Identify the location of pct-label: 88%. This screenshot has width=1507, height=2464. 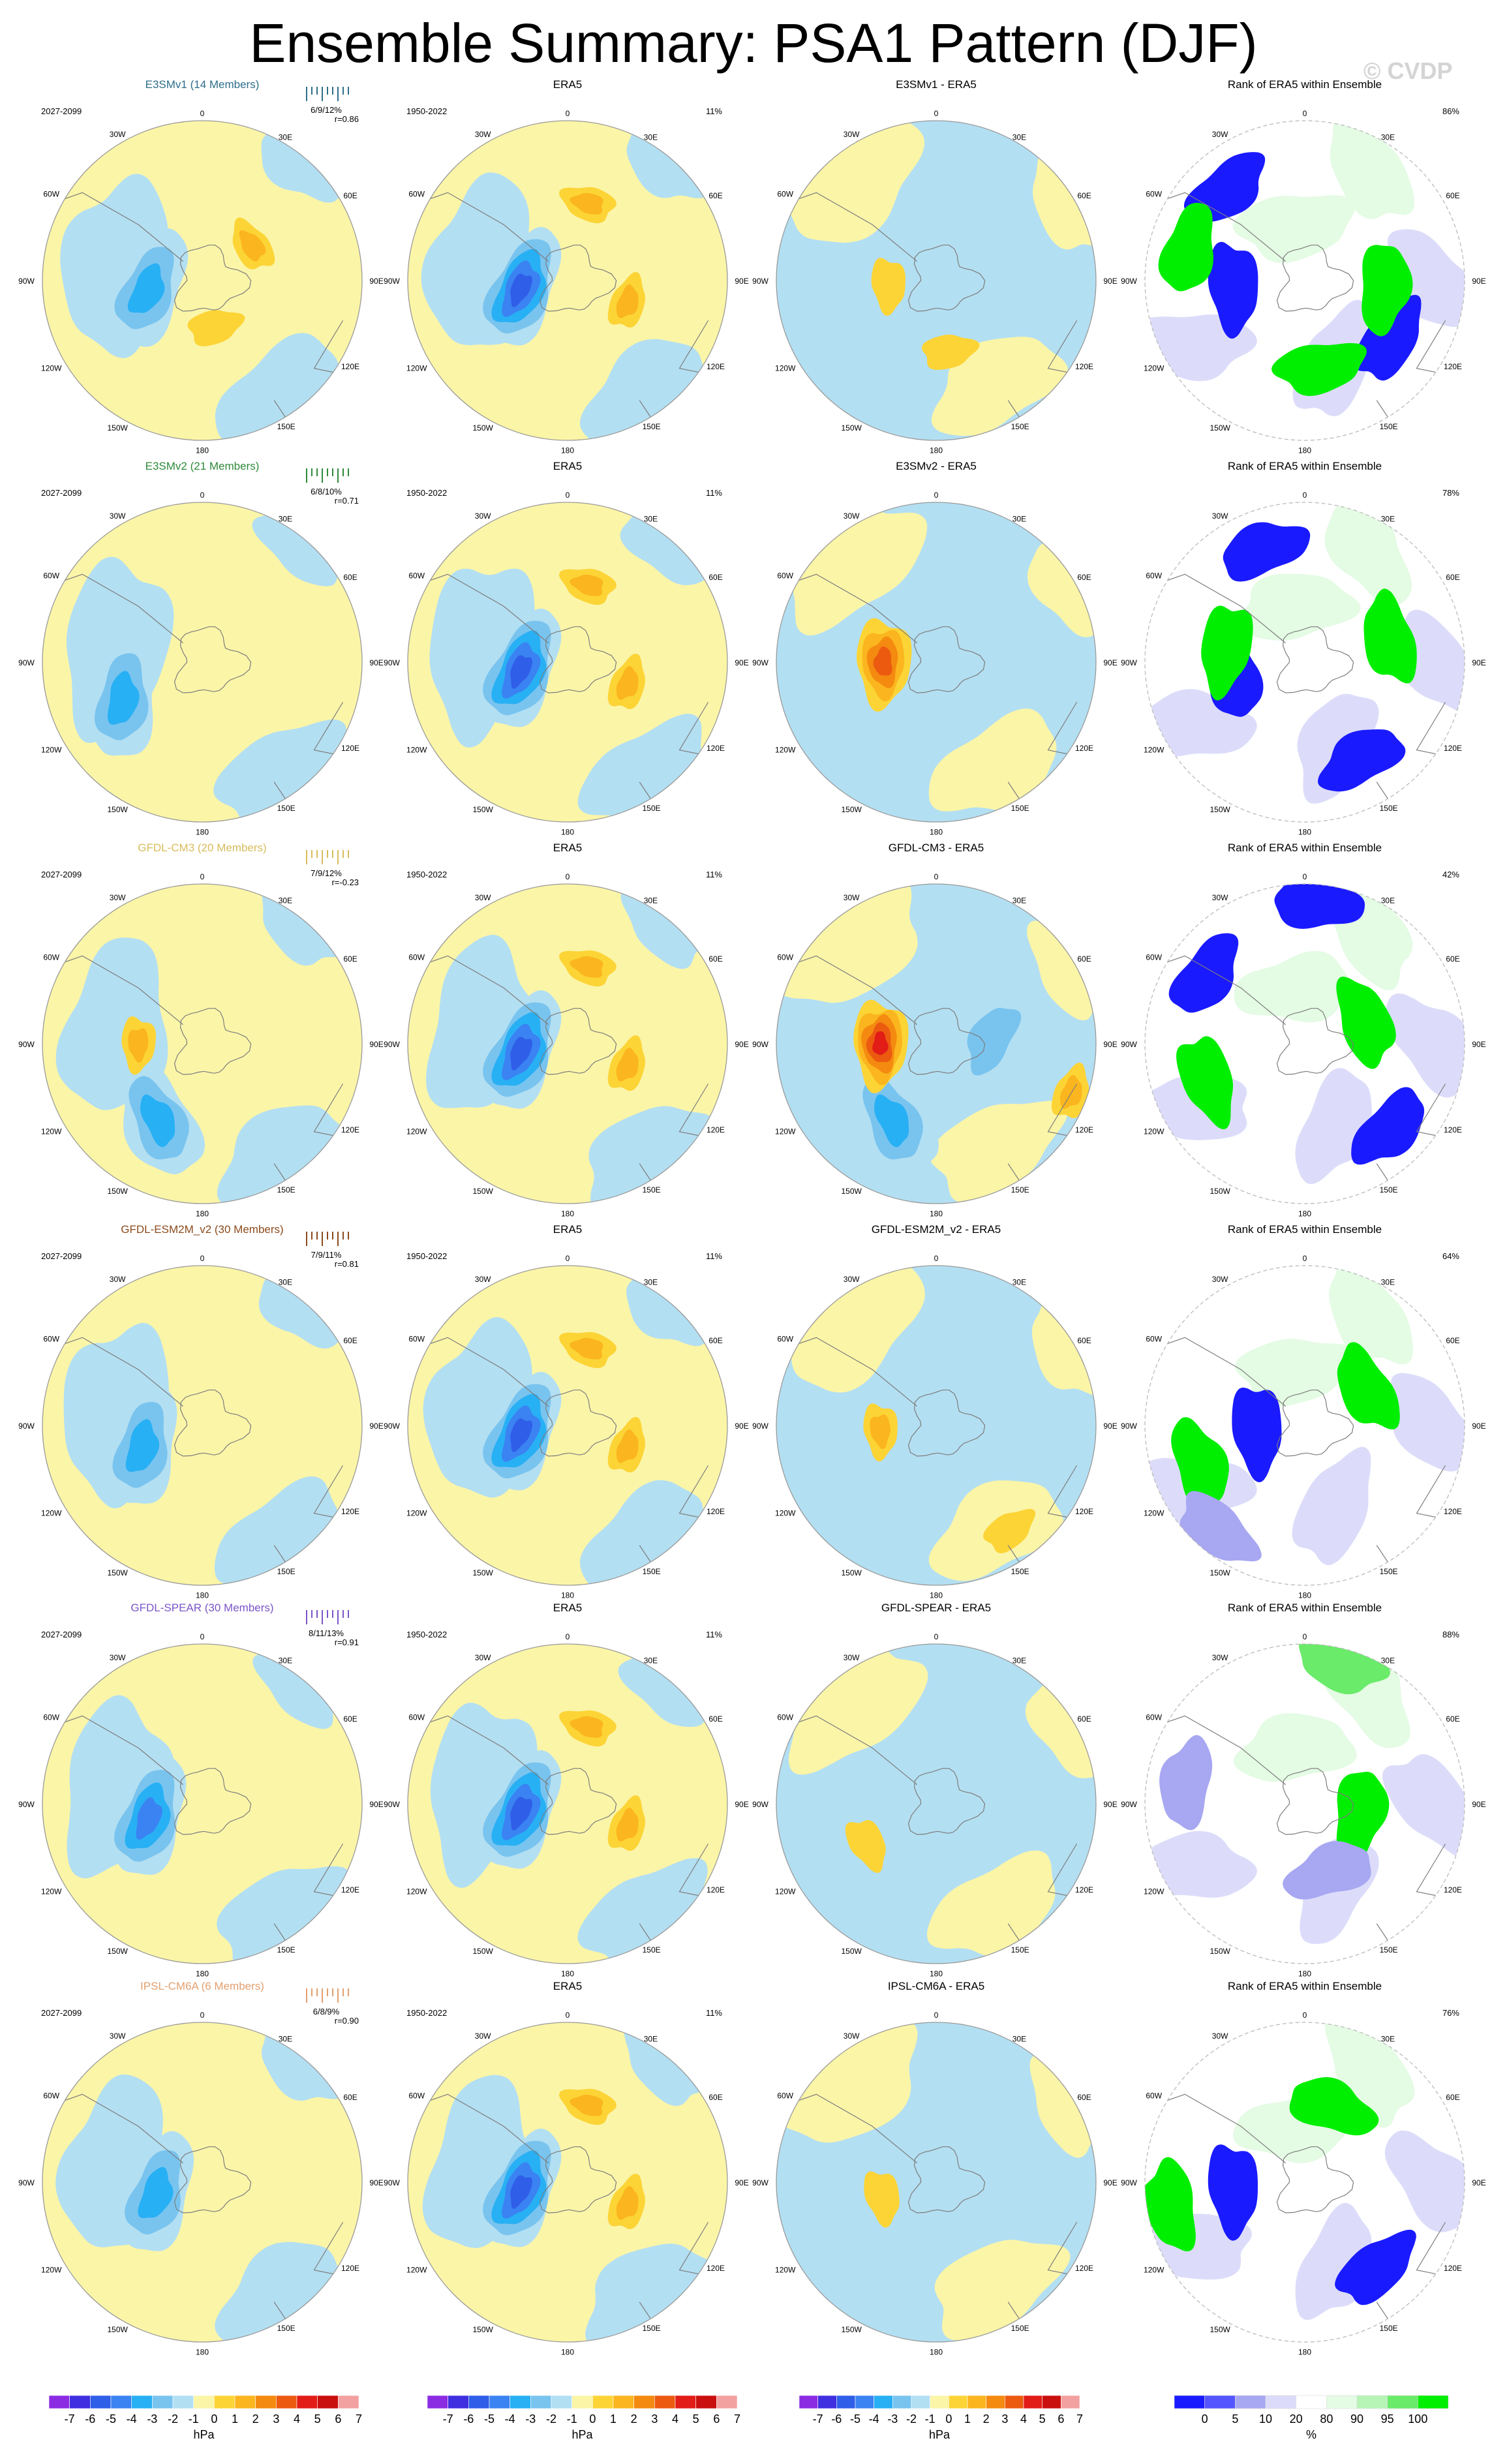
(1450, 1634).